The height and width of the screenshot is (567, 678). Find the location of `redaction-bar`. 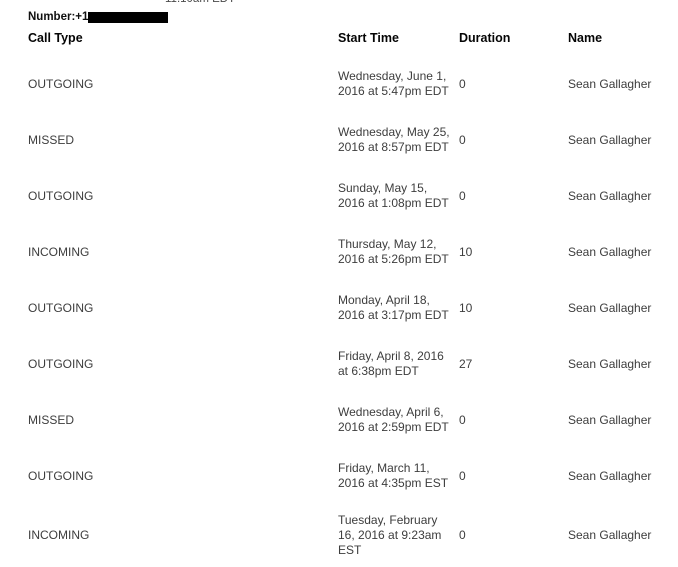

redaction-bar is located at coordinates (128, 17).